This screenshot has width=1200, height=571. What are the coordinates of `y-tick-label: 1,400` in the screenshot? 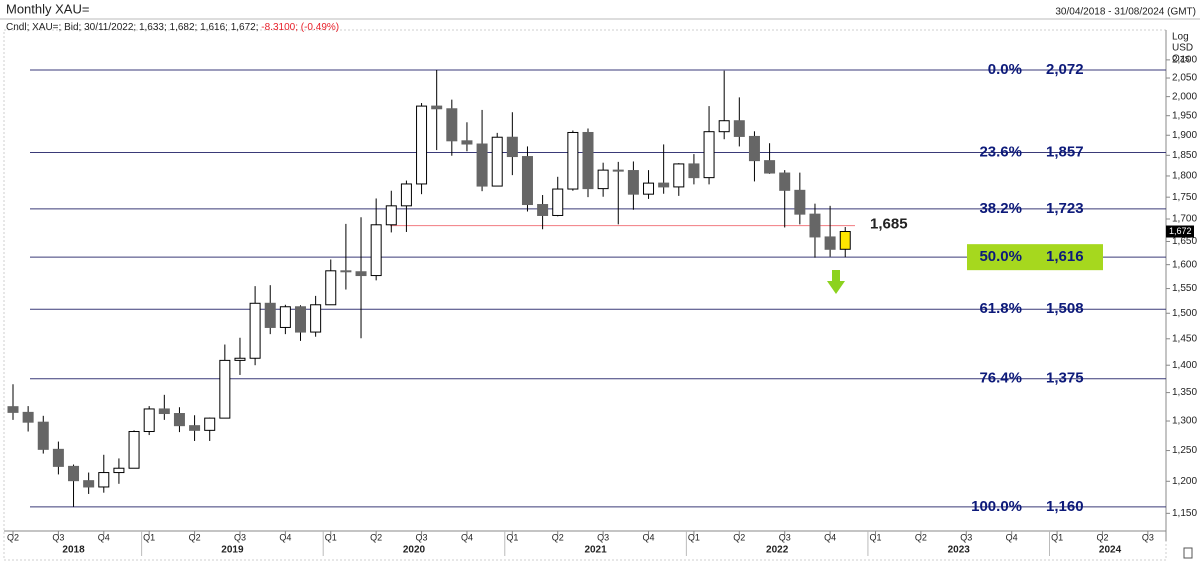 It's located at (1184, 365).